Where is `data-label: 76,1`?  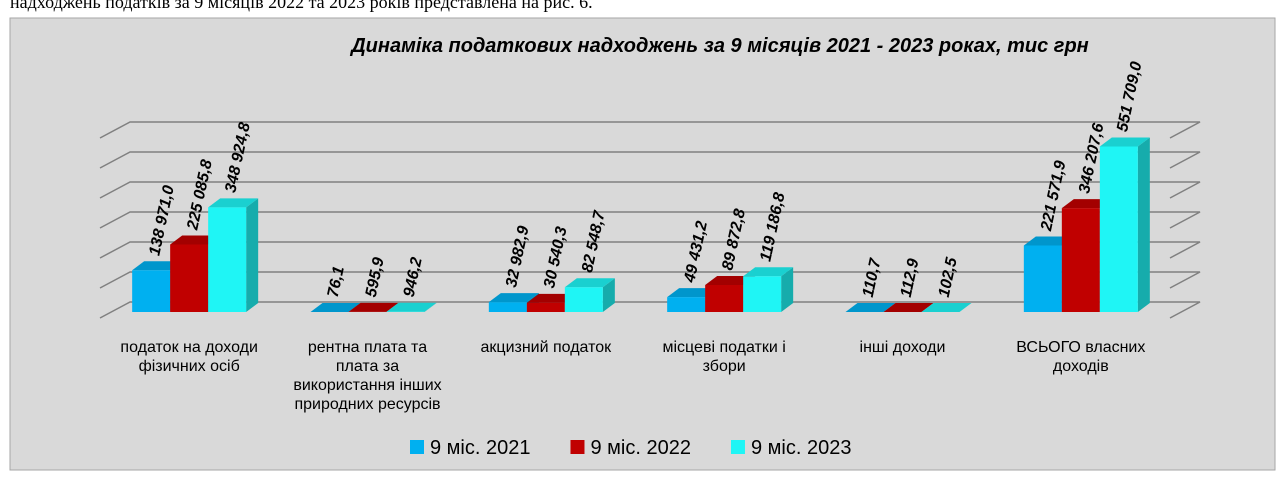 data-label: 76,1 is located at coordinates (336, 282).